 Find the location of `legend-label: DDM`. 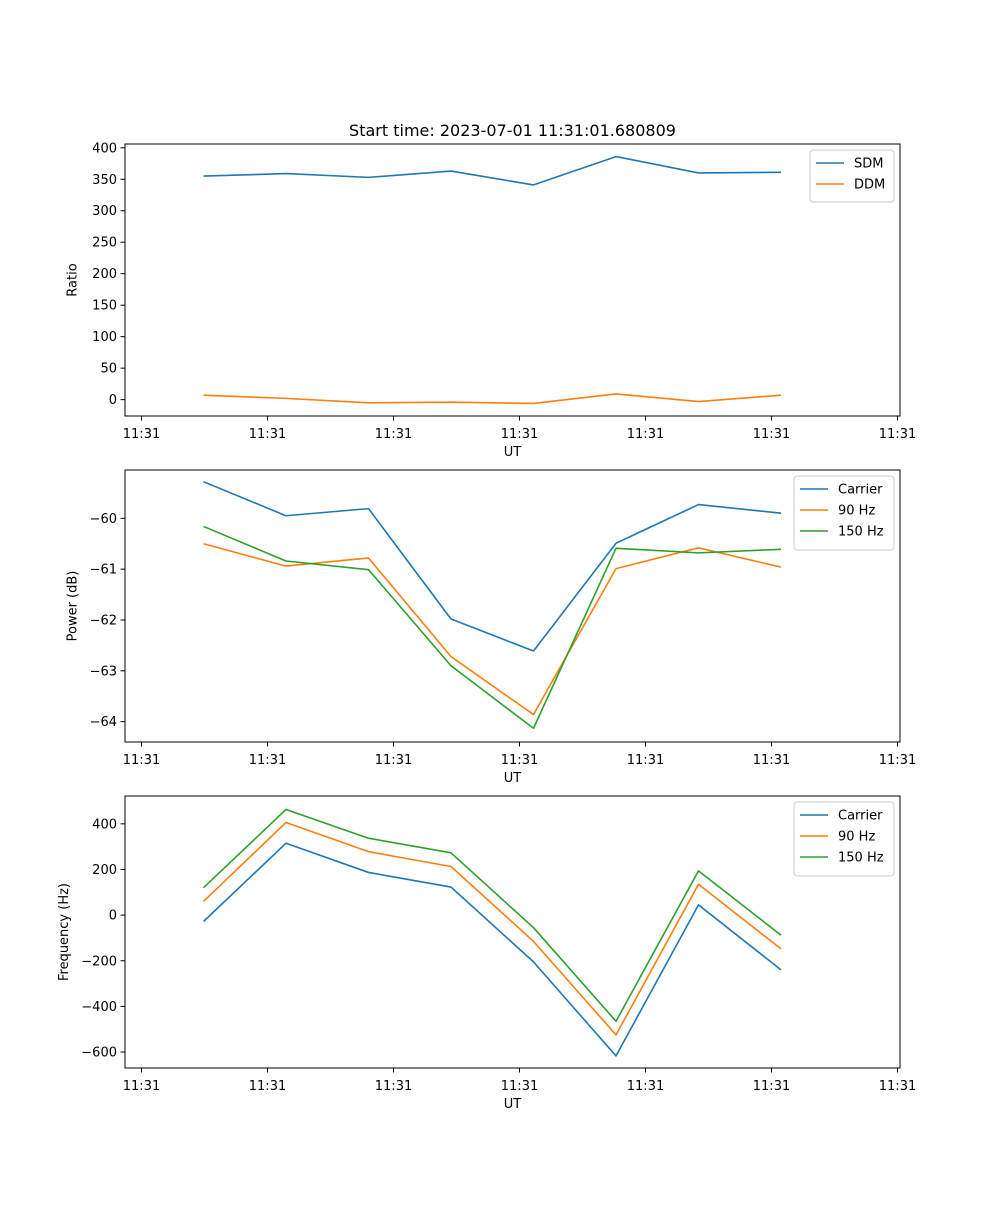

legend-label: DDM is located at coordinates (869, 185).